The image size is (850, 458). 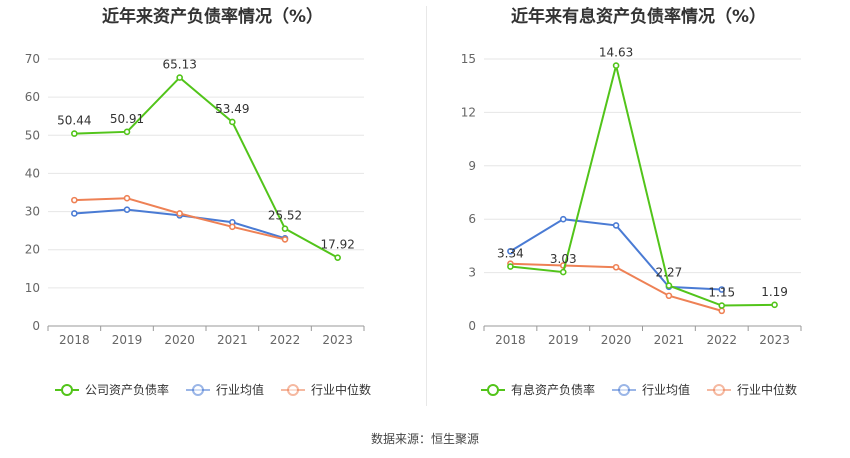 I want to click on chart-legend: 公司资产负债率 行业均值 行业中位数, so click(x=212, y=389).